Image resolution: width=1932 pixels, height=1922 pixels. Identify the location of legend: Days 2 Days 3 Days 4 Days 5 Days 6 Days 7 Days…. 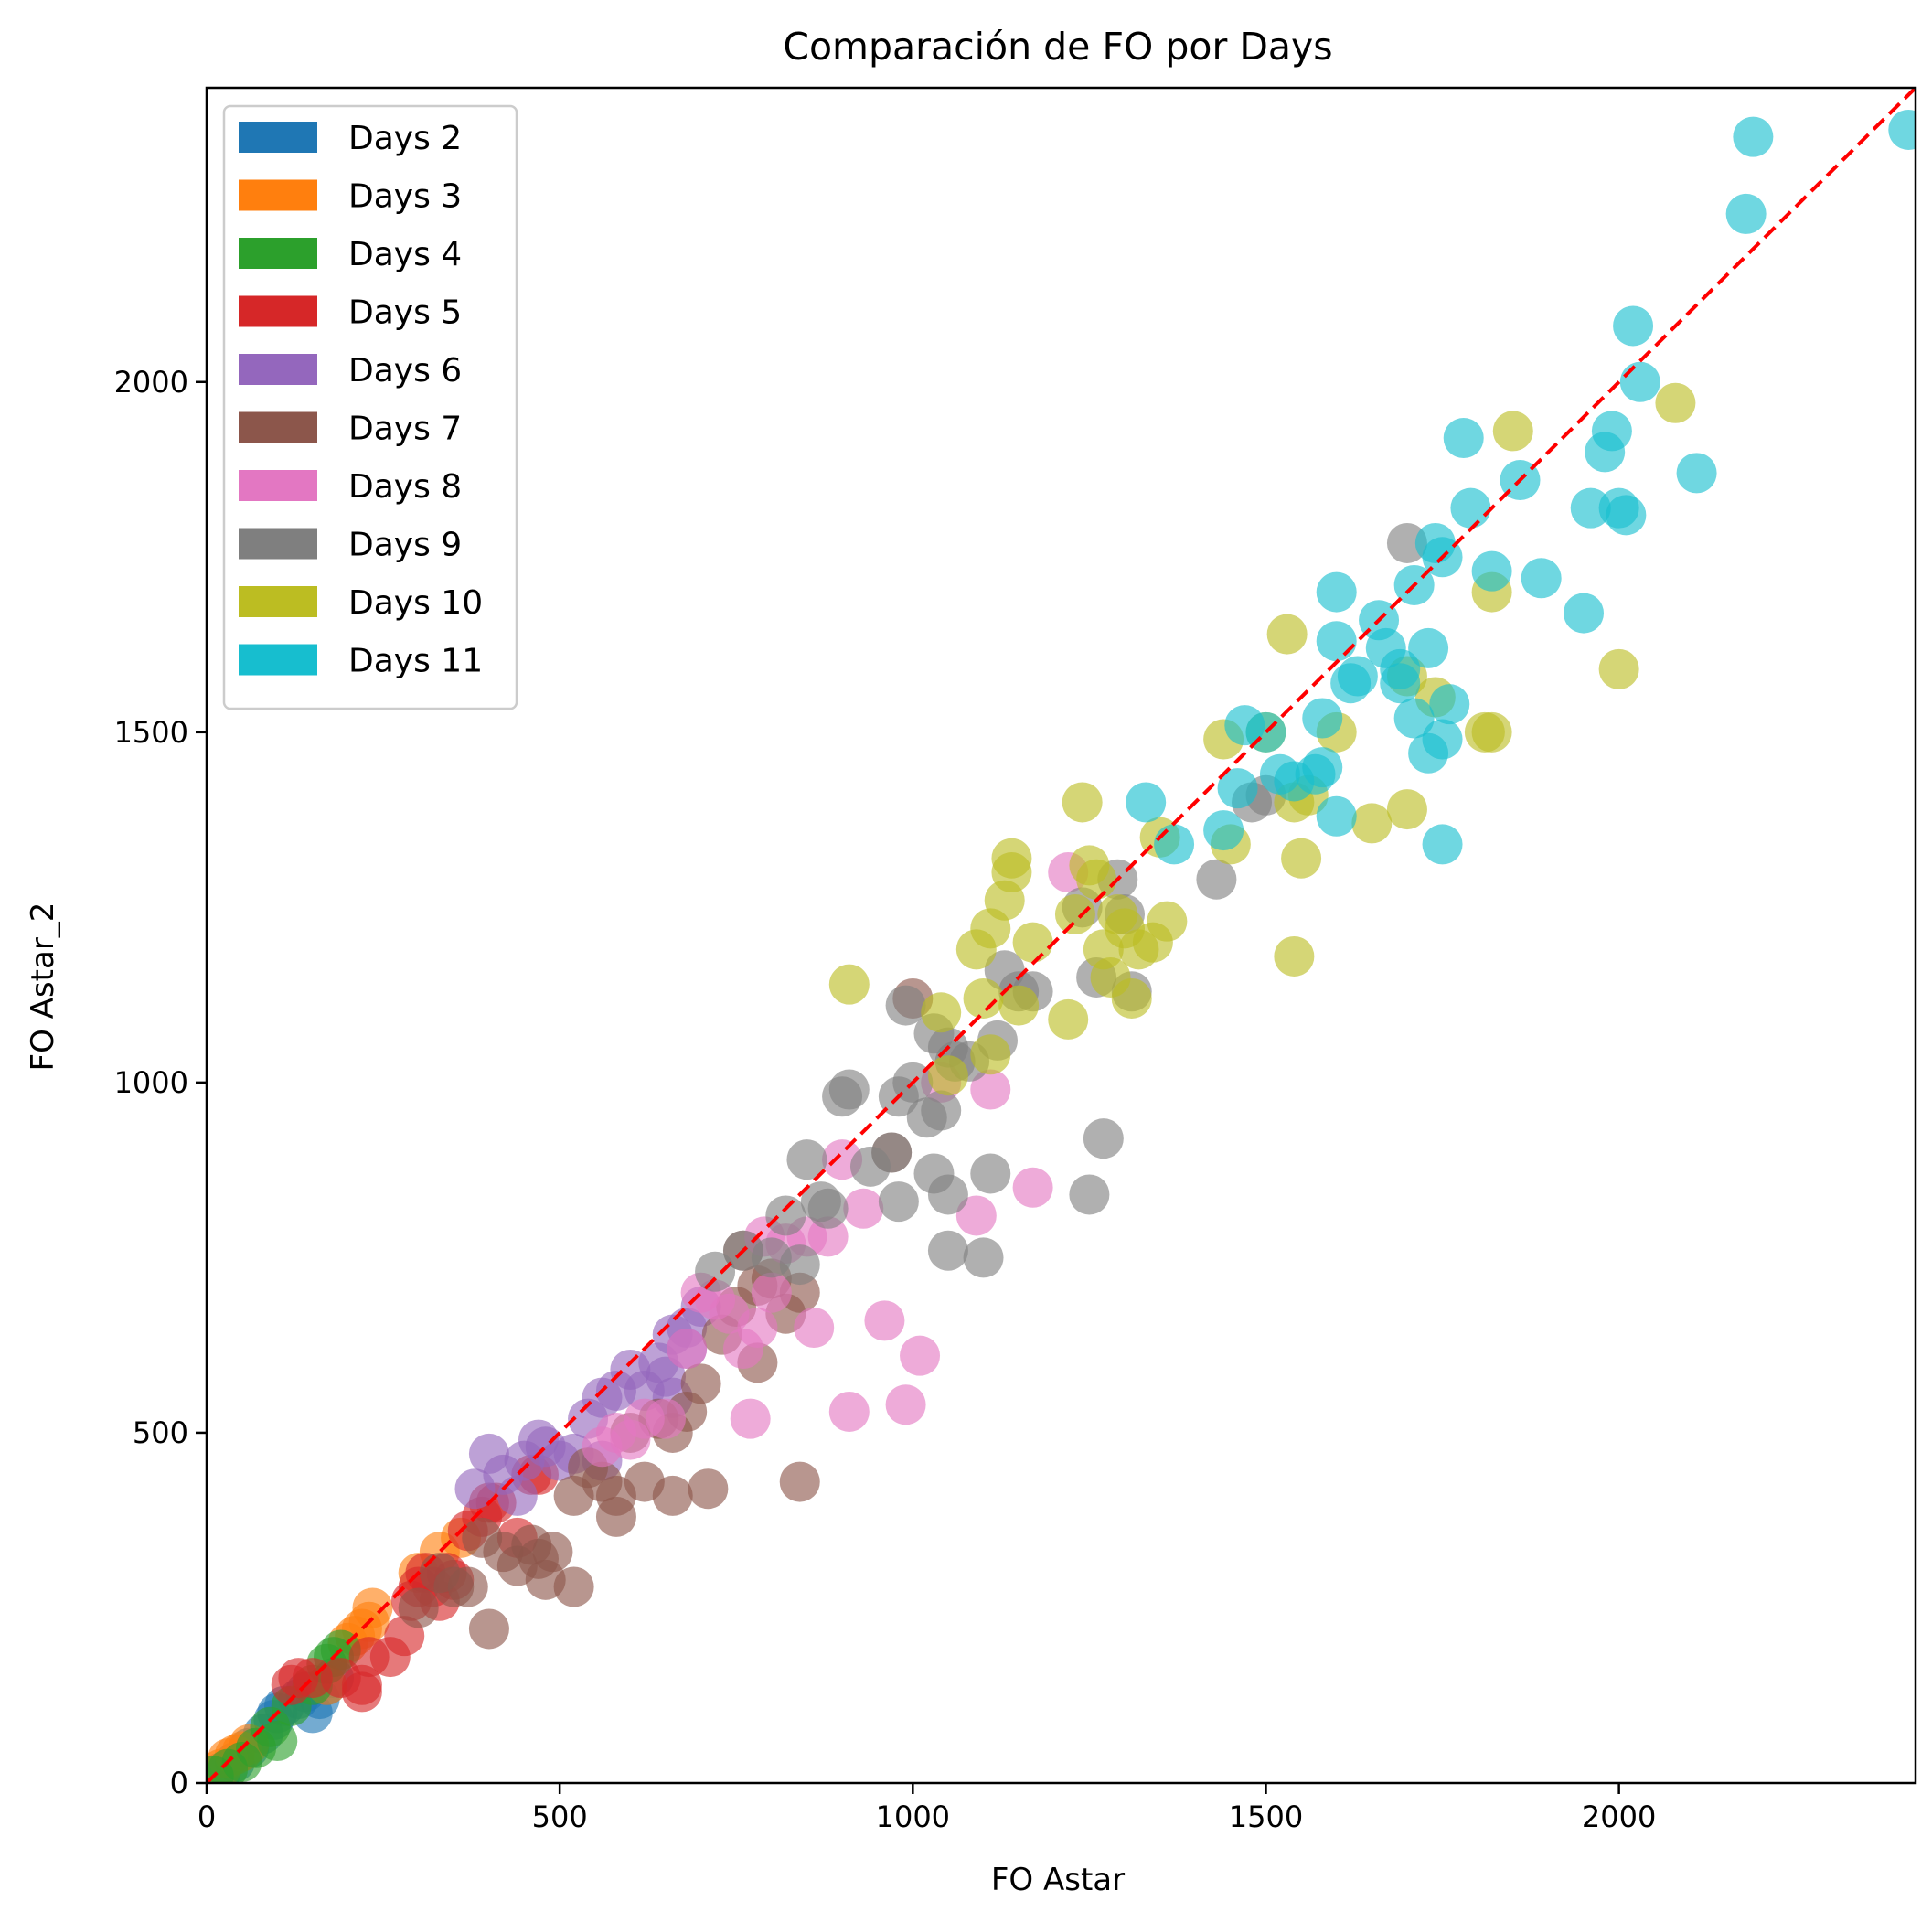
(370, 407).